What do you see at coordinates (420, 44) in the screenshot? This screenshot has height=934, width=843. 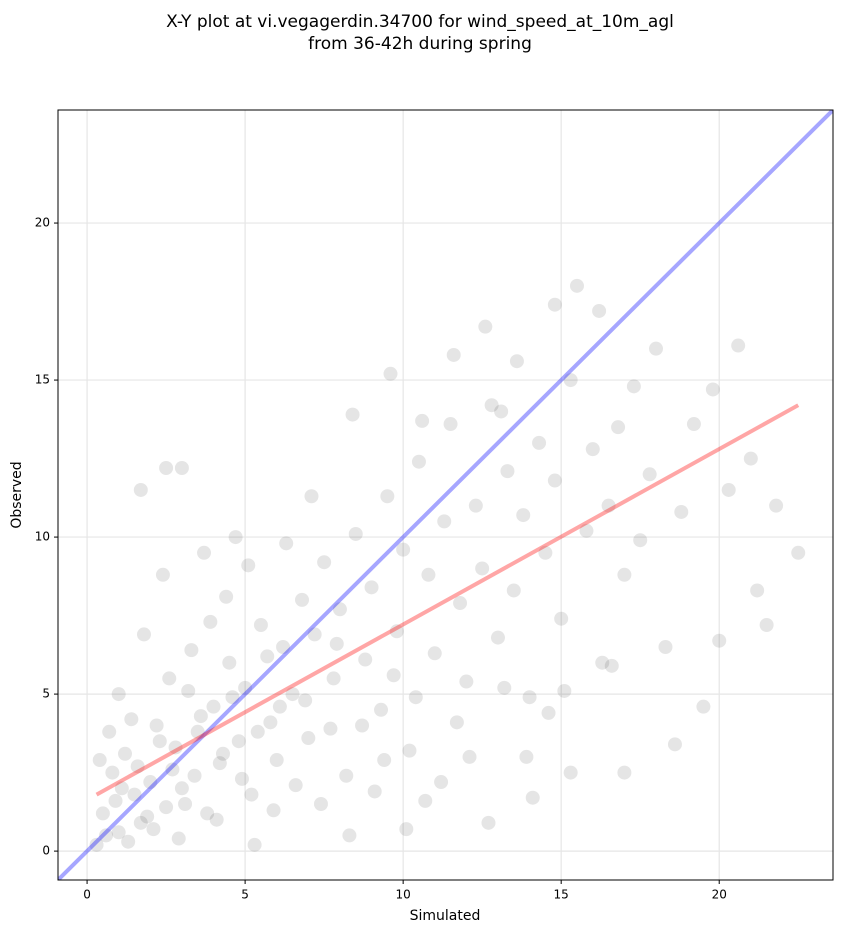 I see `chart-title: from 36-42h during spring` at bounding box center [420, 44].